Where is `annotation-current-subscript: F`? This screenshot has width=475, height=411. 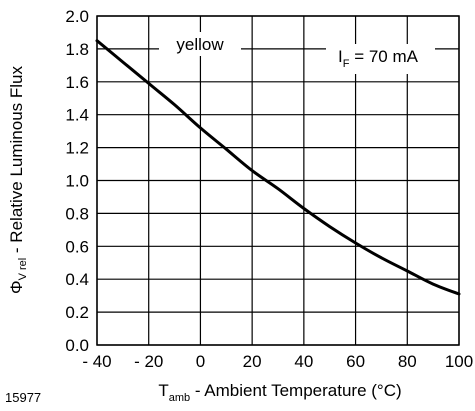 annotation-current-subscript: F is located at coordinates (346, 64).